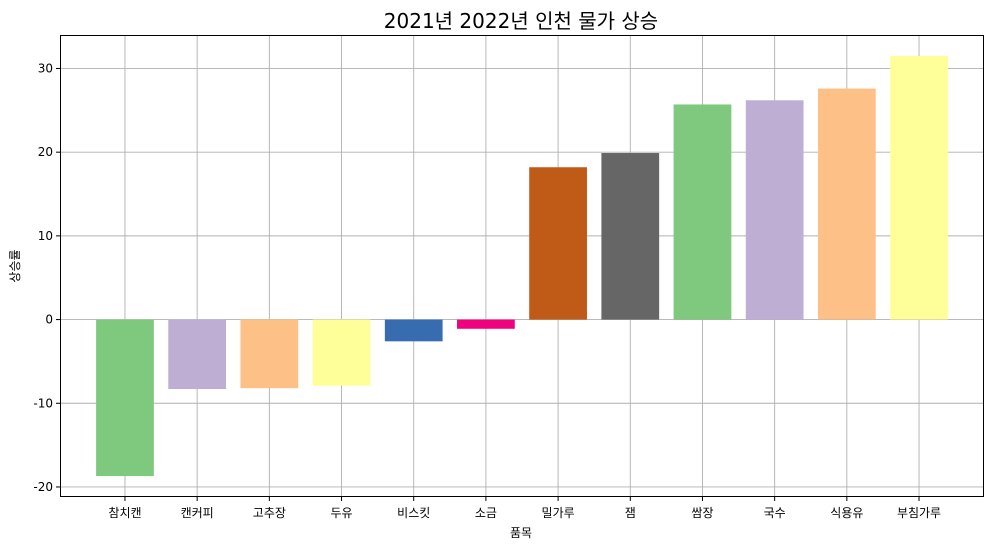 The width and height of the screenshot is (1000, 549). What do you see at coordinates (413, 513) in the screenshot?
I see `x-tick-label: 비스킷` at bounding box center [413, 513].